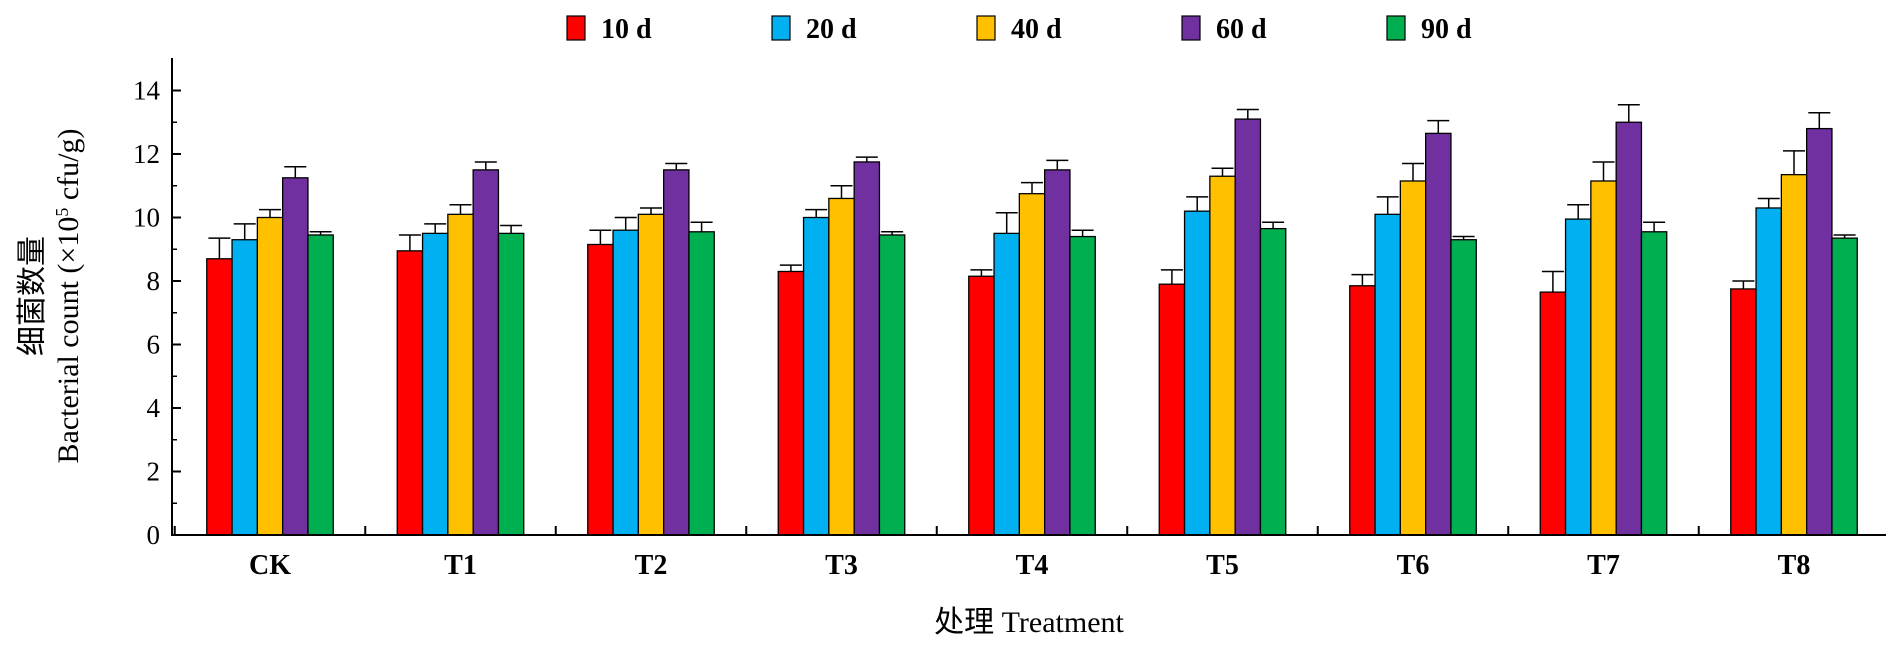 The height and width of the screenshot is (652, 1892). Describe the element at coordinates (68, 168) in the screenshot. I see `y-axis-title-suffix: cfu/g)` at that location.